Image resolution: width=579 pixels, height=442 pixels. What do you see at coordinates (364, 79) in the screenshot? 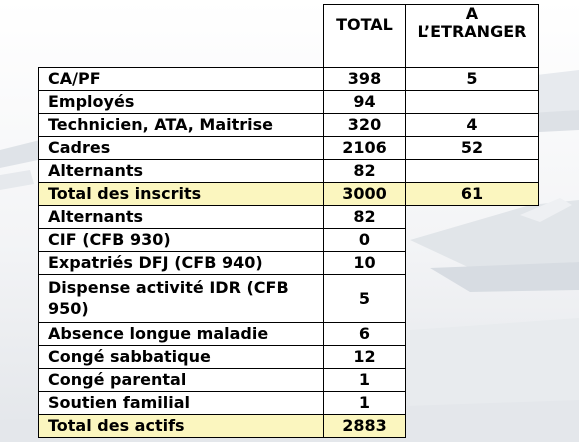
I see `row-total-value: 398` at bounding box center [364, 79].